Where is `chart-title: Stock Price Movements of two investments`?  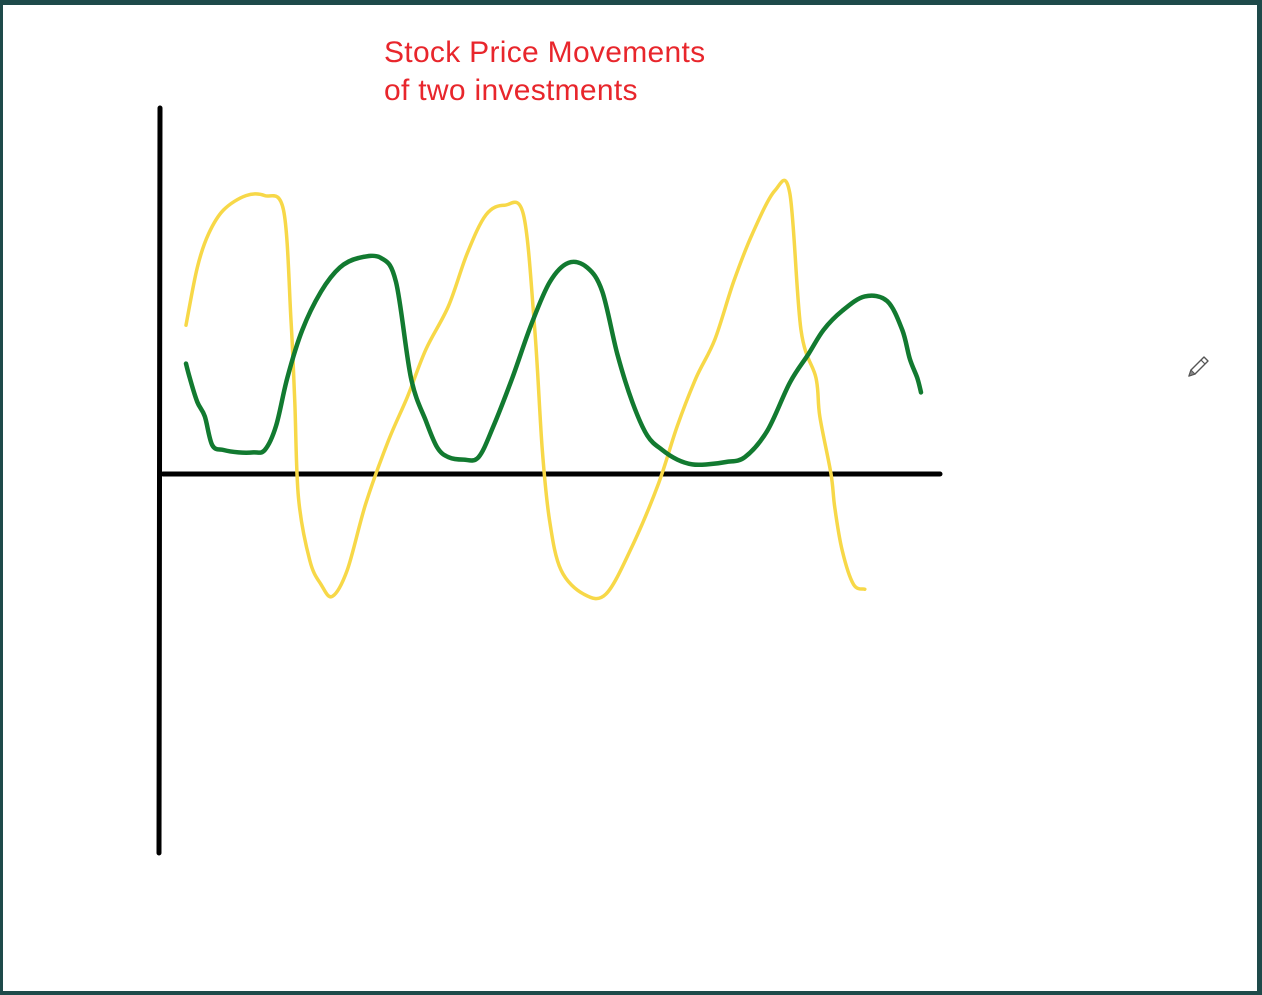 chart-title: Stock Price Movements of two investments is located at coordinates (545, 71).